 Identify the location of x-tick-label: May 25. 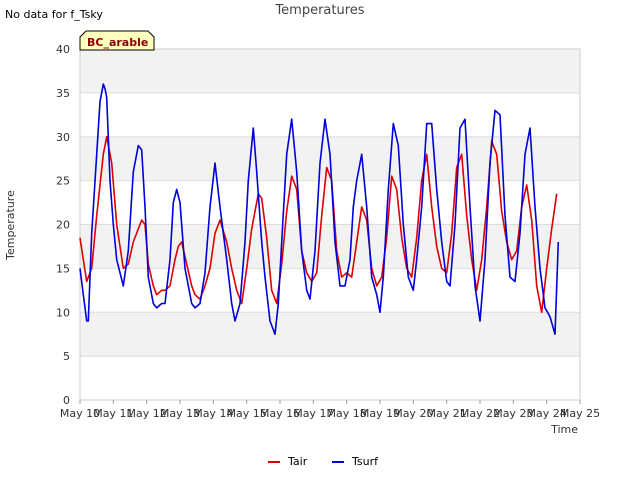
(580, 413).